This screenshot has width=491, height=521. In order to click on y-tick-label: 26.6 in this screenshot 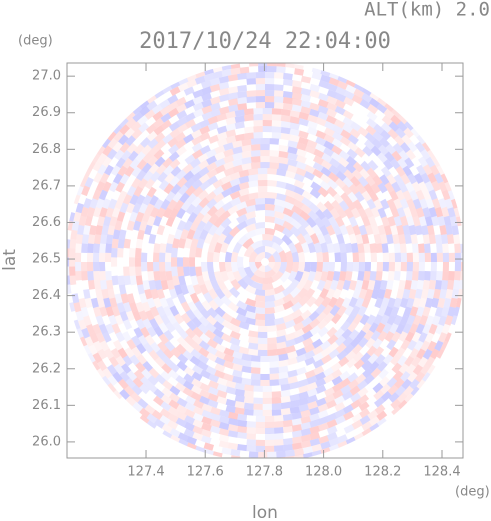, I will do `click(46, 222)`.